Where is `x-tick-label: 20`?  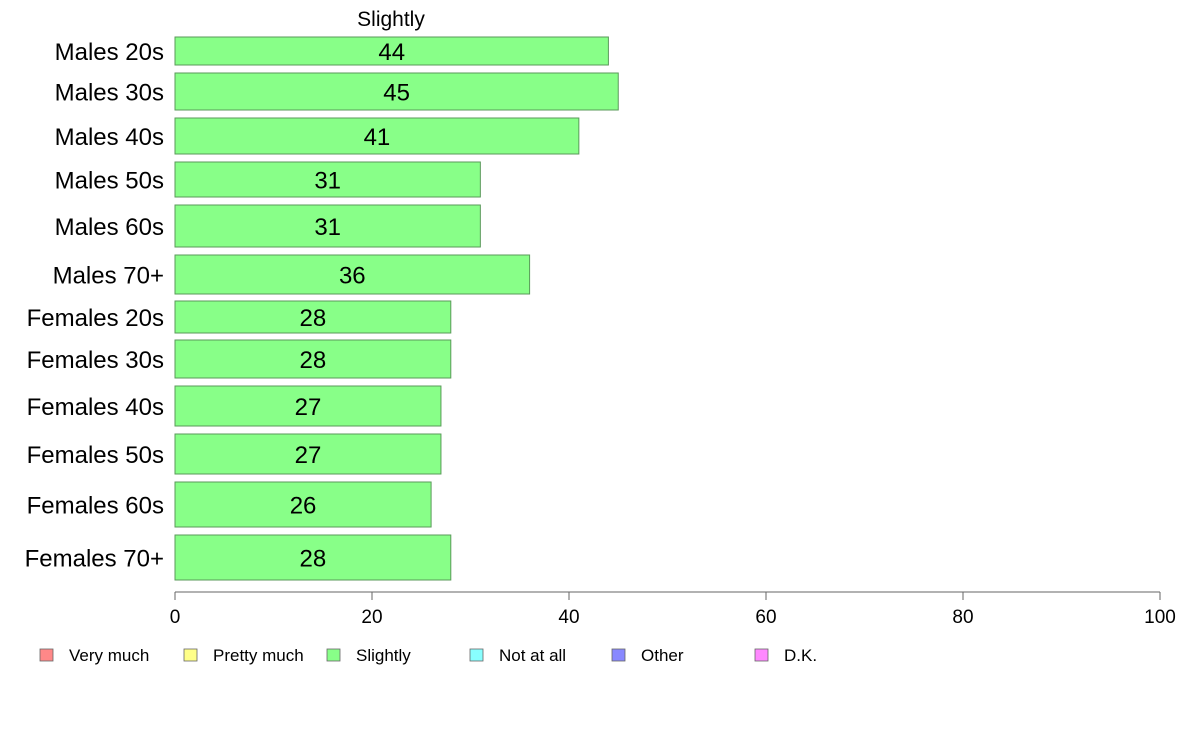
x-tick-label: 20 is located at coordinates (371, 617).